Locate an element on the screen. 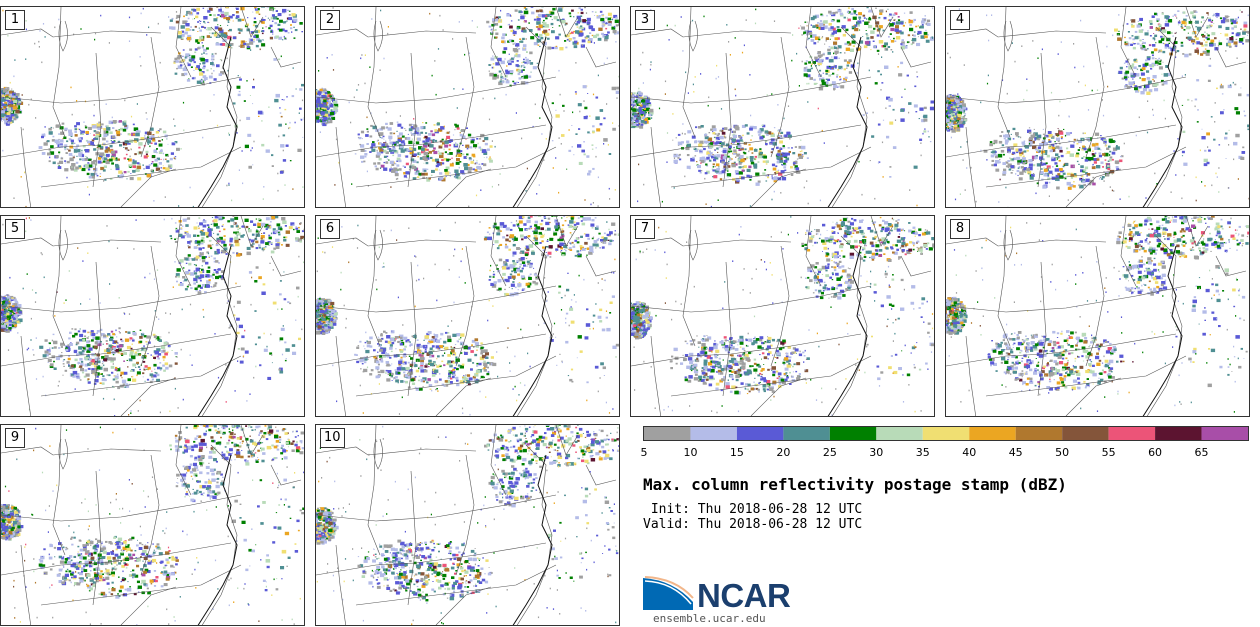 This screenshot has height=627, width=1260. postage-stamp-panel: 1 is located at coordinates (152, 107).